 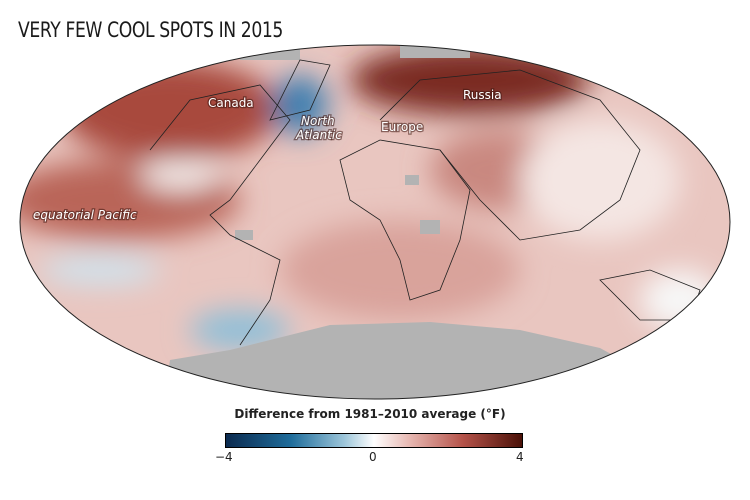 What do you see at coordinates (402, 127) in the screenshot?
I see `label-europe: Europe` at bounding box center [402, 127].